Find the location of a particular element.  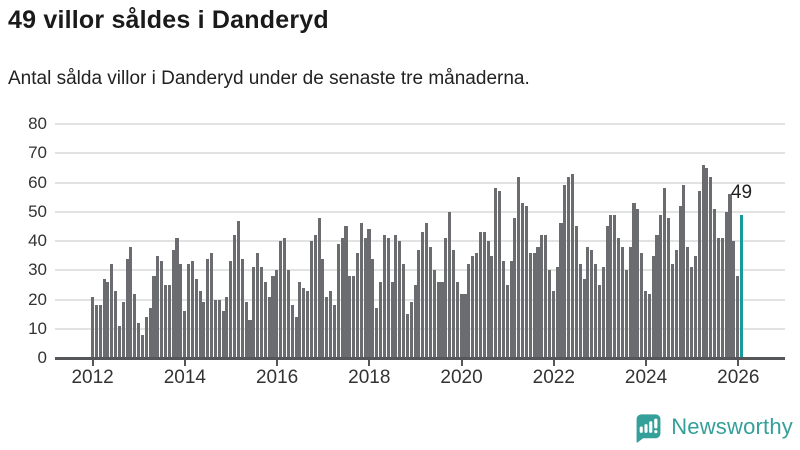

y-axis-tick-label: 0 is located at coordinates (42, 357).